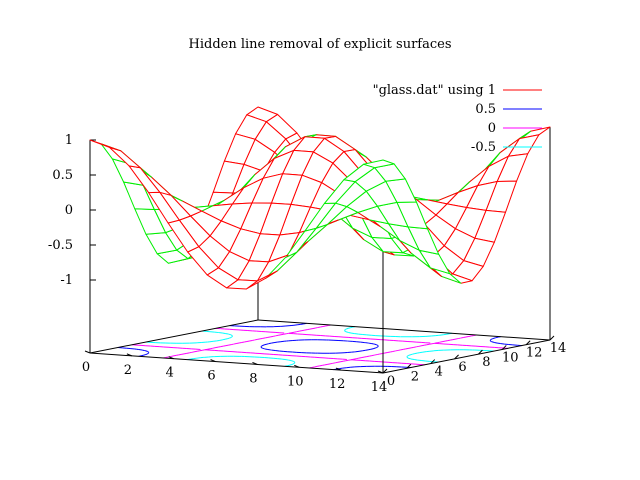 The image size is (640, 480). What do you see at coordinates (462, 367) in the screenshot?
I see `y-tick-label: 6` at bounding box center [462, 367].